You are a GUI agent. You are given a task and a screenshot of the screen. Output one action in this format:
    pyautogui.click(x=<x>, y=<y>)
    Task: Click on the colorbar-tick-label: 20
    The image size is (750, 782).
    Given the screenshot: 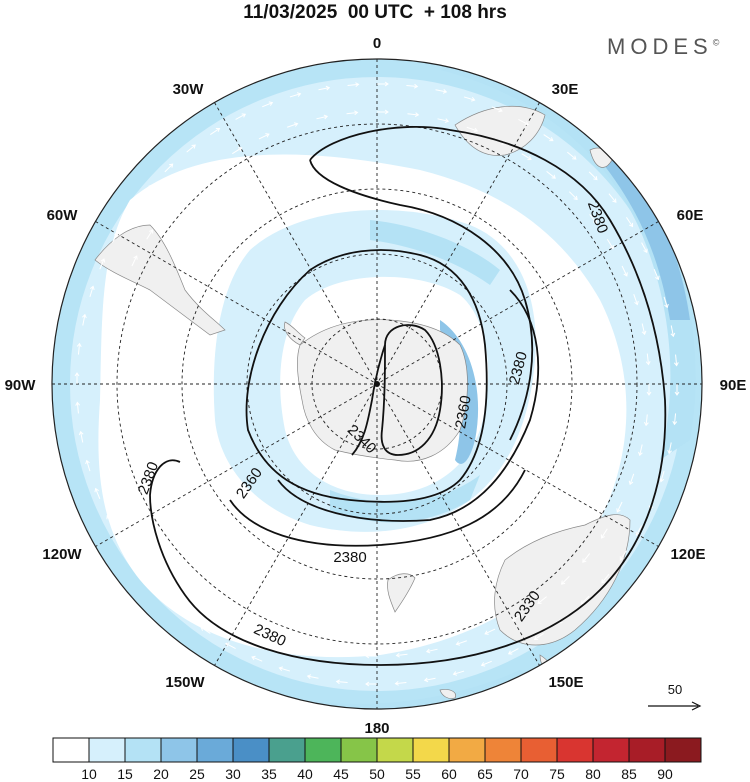 What is the action you would take?
    pyautogui.click(x=161, y=774)
    